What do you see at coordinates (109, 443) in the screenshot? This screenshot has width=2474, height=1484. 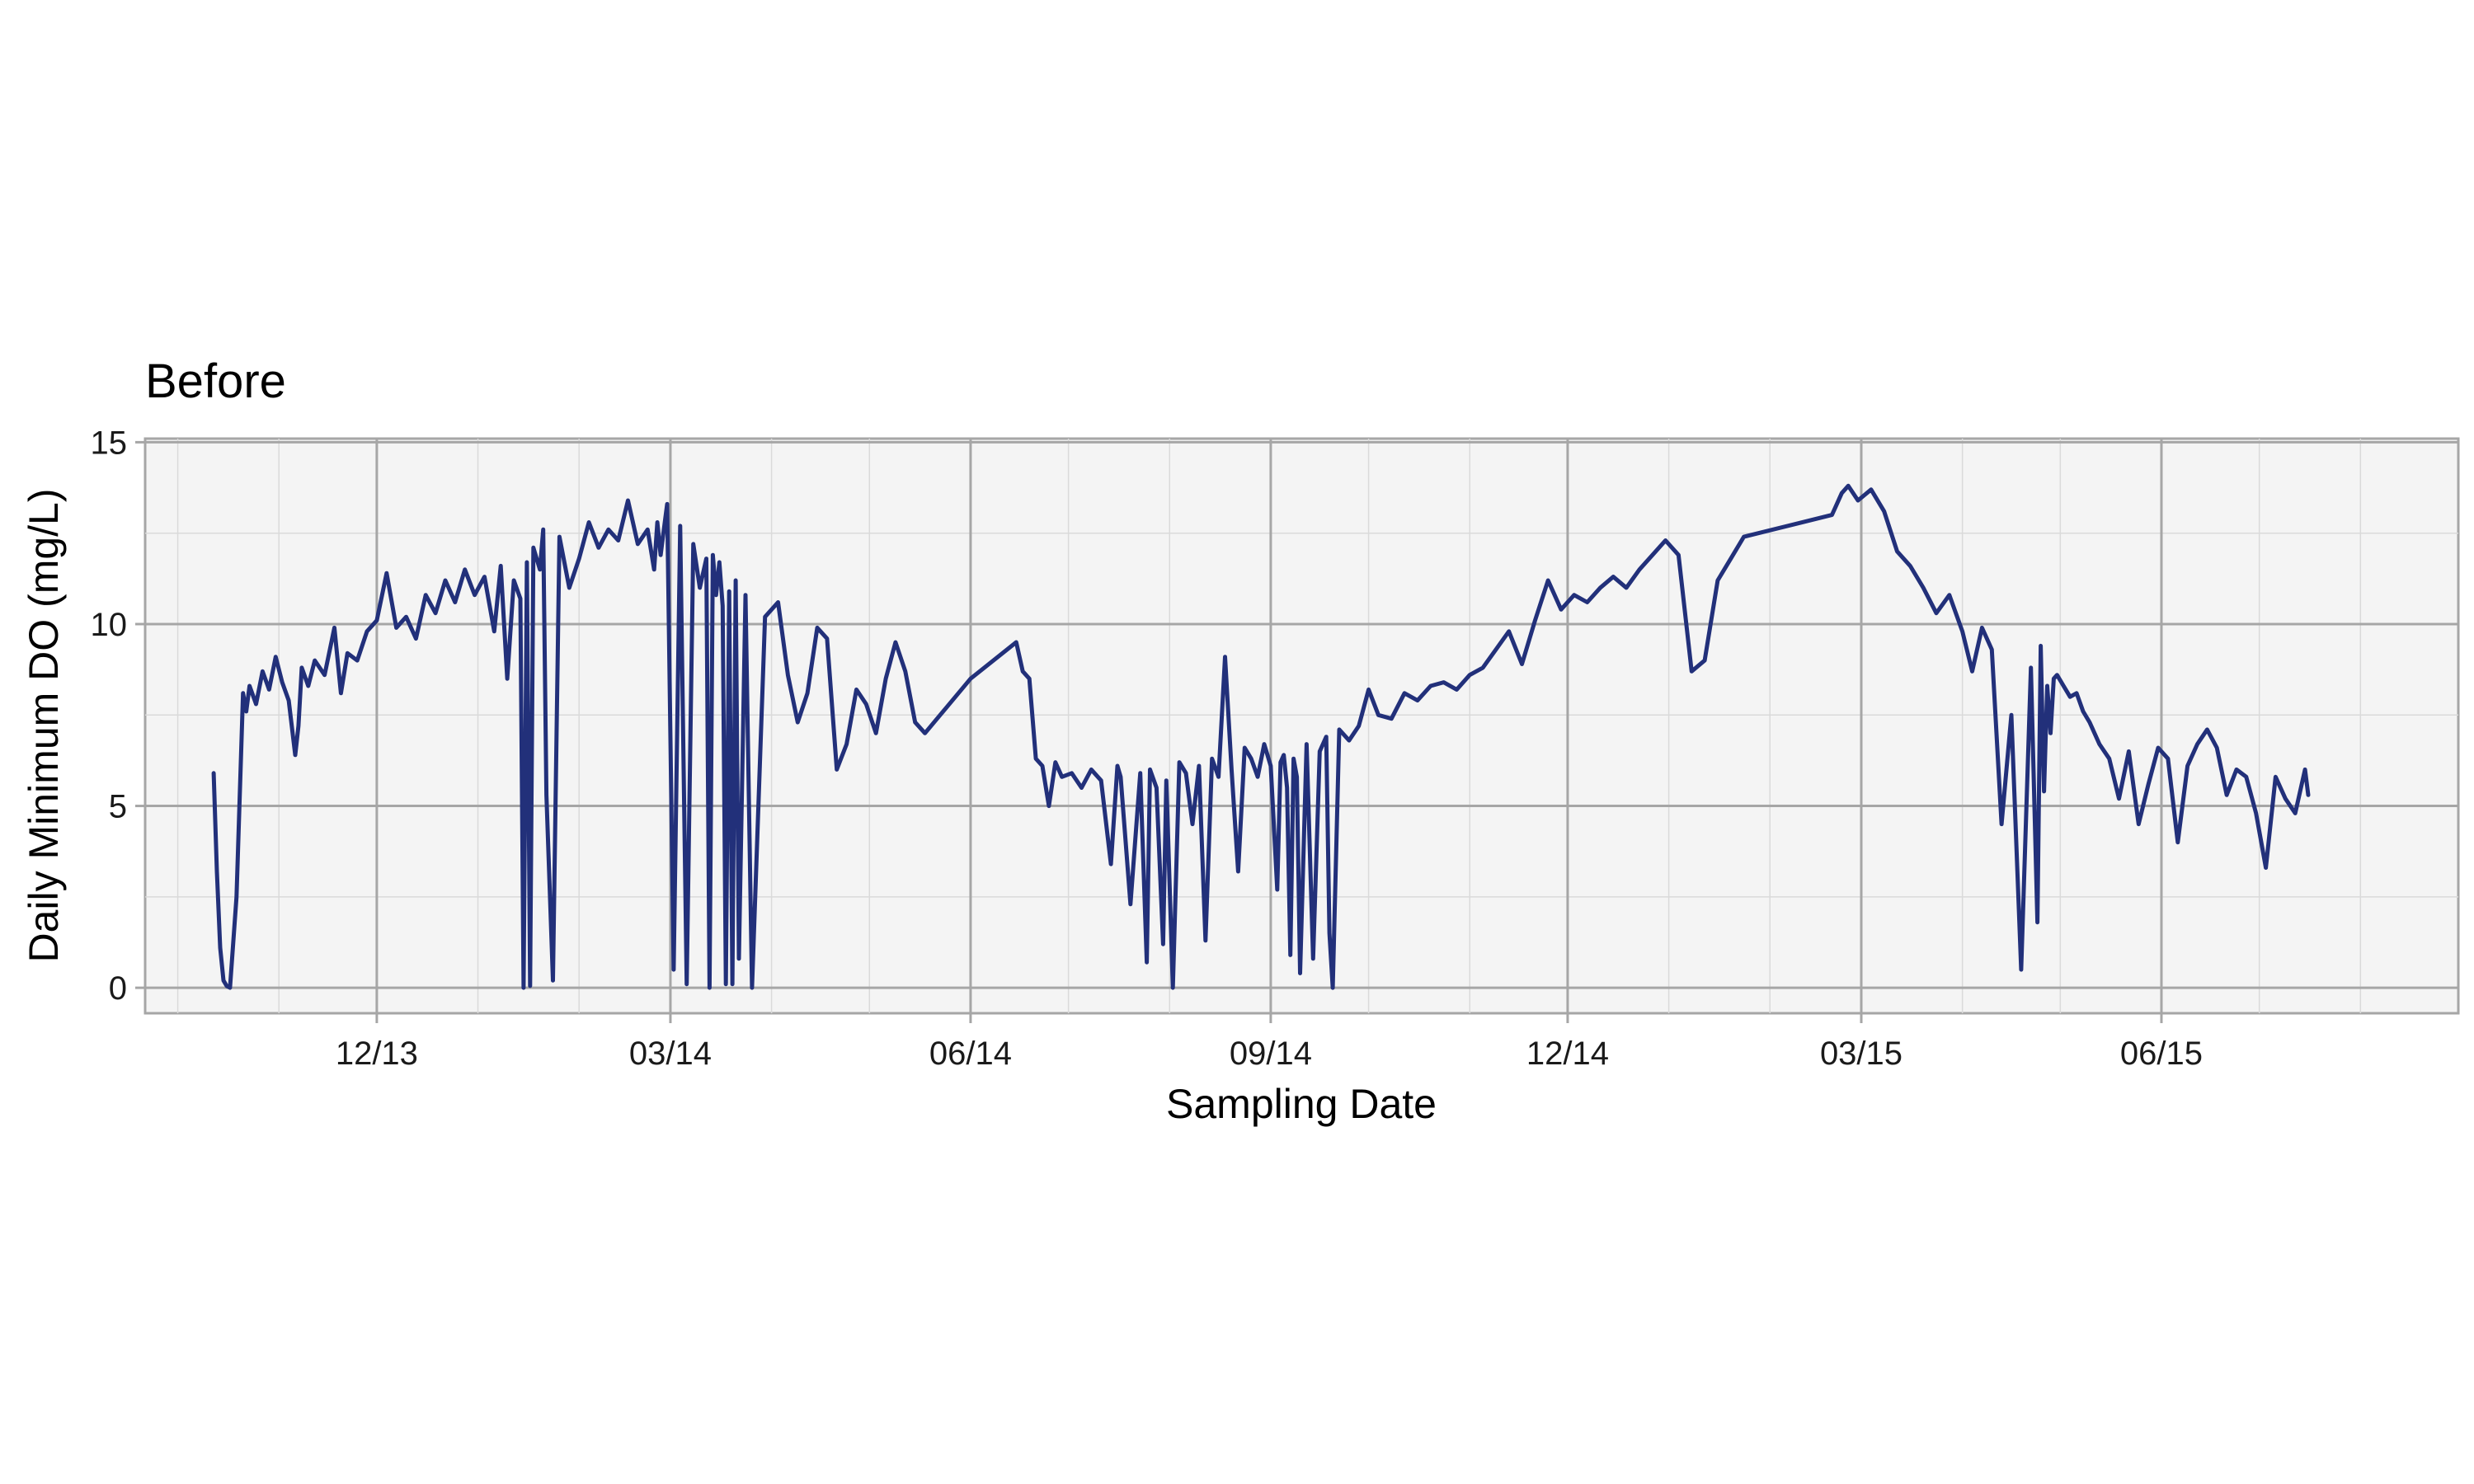 I see `y-tick-label: 15` at bounding box center [109, 443].